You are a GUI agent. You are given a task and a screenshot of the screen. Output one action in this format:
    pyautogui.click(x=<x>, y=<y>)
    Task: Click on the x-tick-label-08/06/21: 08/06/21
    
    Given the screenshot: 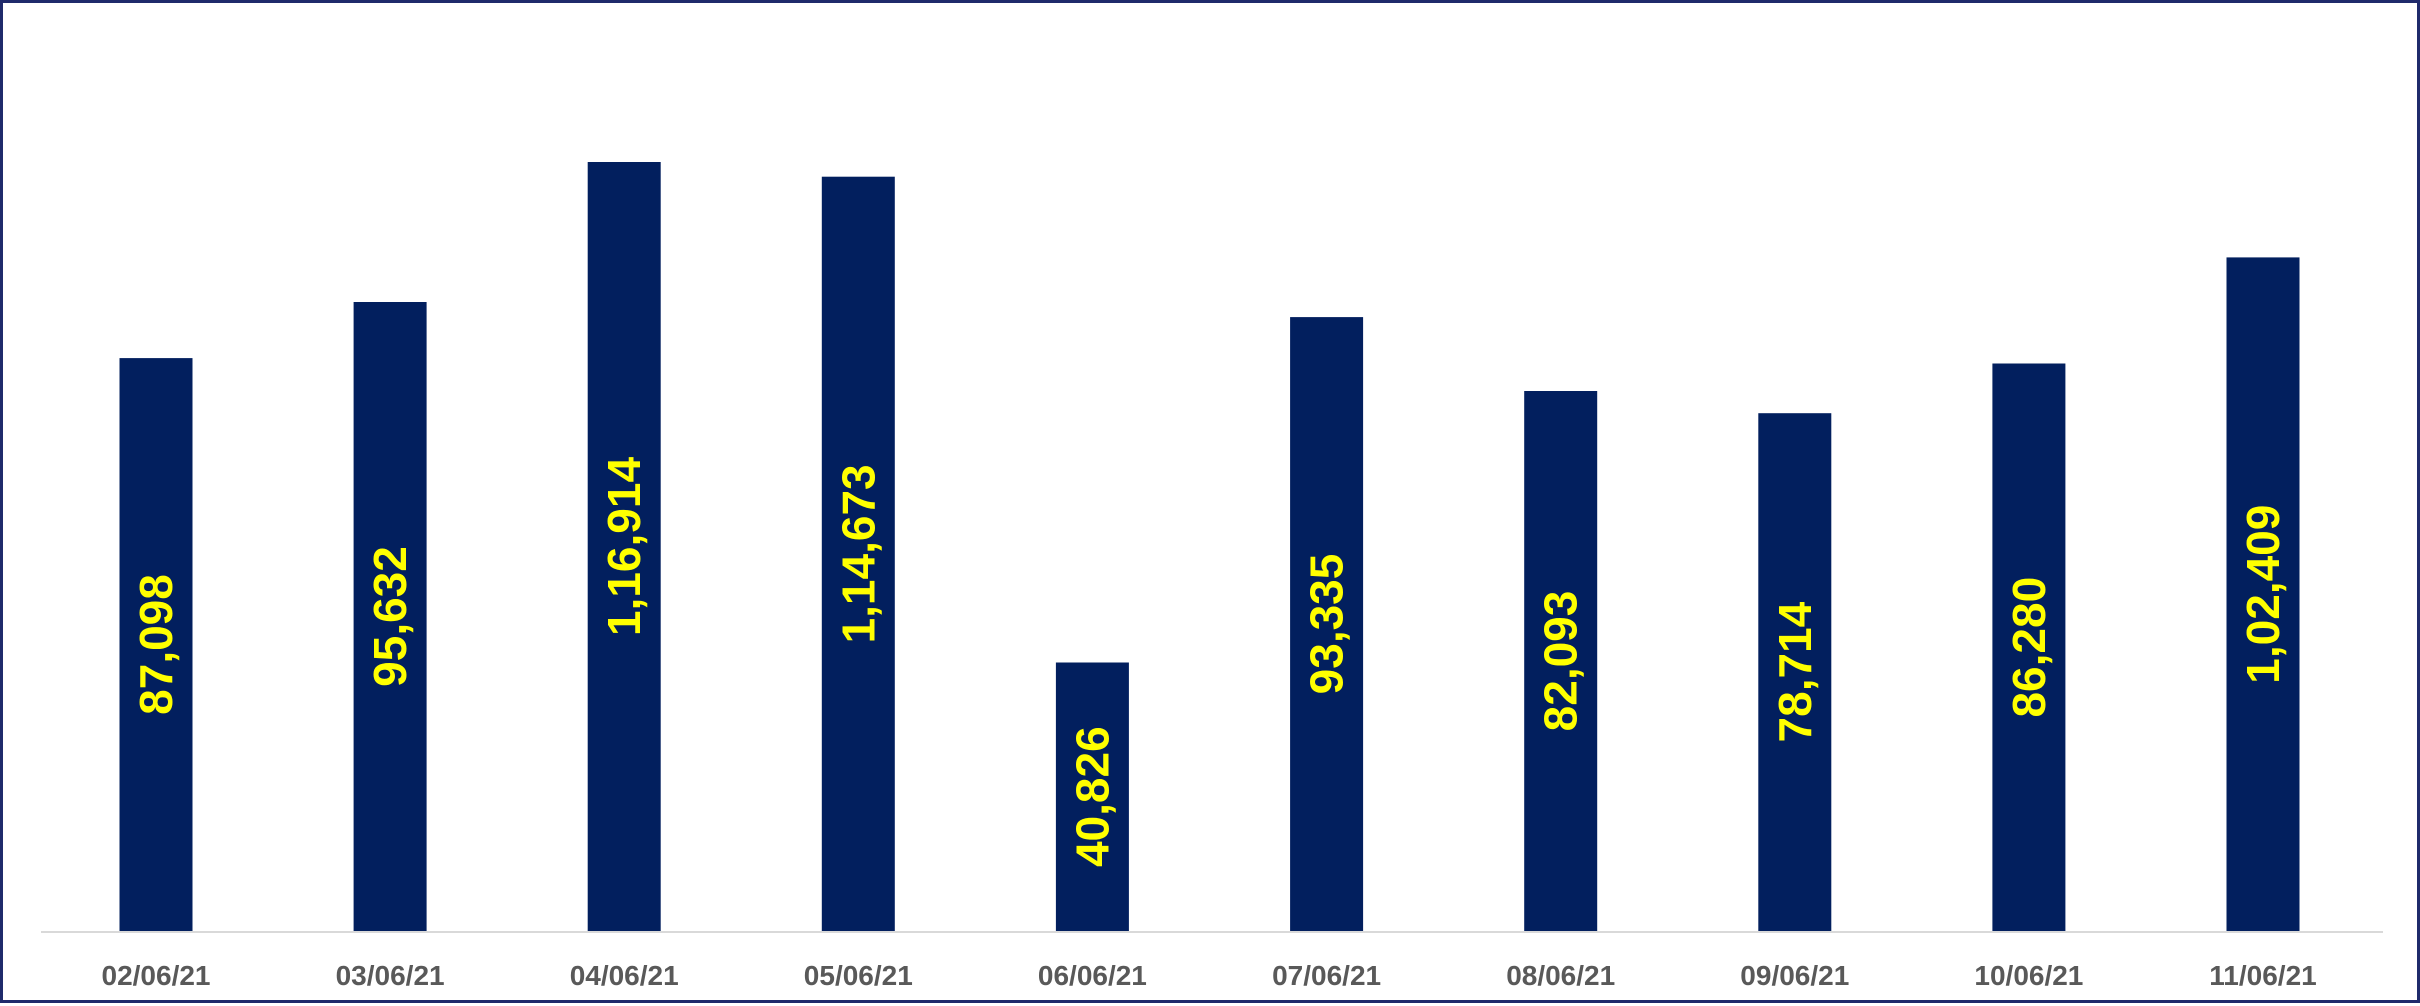 What is the action you would take?
    pyautogui.click(x=1560, y=975)
    